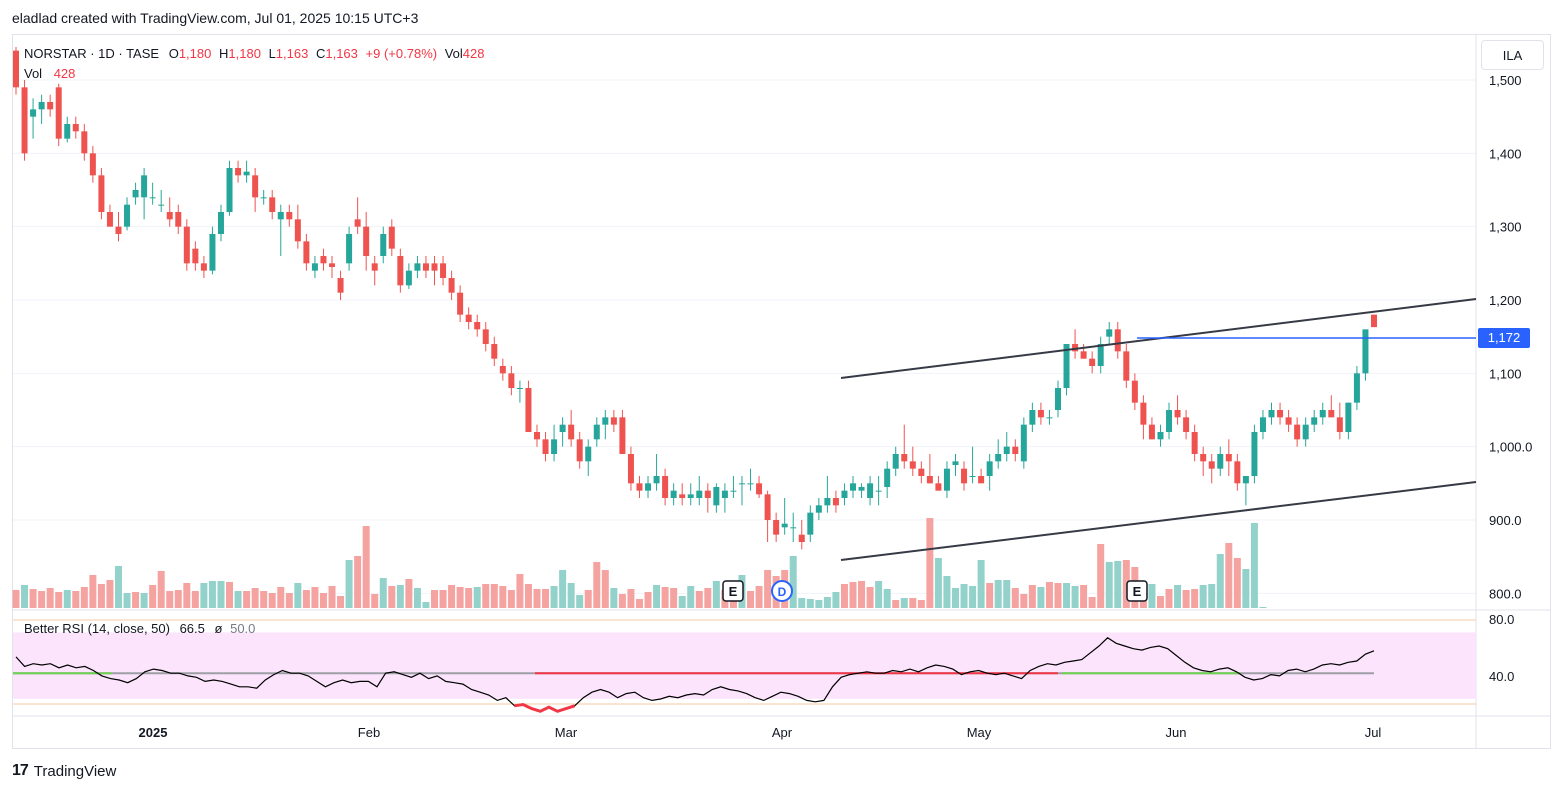 The image size is (1564, 793). Describe the element at coordinates (733, 591) in the screenshot. I see `earnings-marker: E` at that location.